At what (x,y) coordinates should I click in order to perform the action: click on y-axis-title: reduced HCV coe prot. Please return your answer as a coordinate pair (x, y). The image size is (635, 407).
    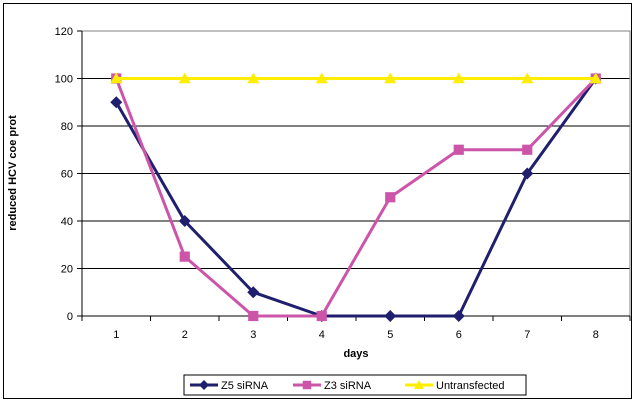
    Looking at the image, I should click on (13, 173).